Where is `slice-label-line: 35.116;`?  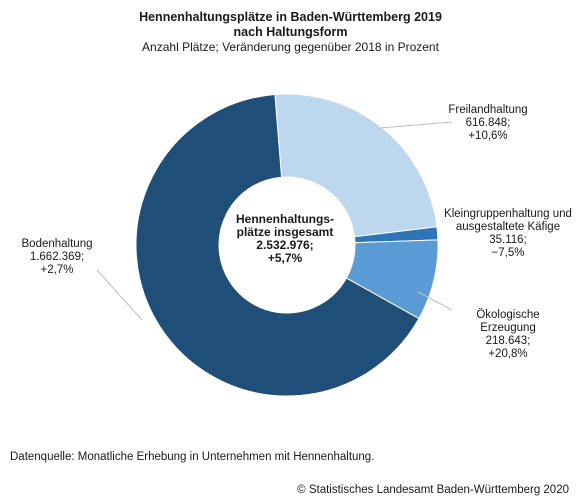
slice-label-line: 35.116; is located at coordinates (508, 240).